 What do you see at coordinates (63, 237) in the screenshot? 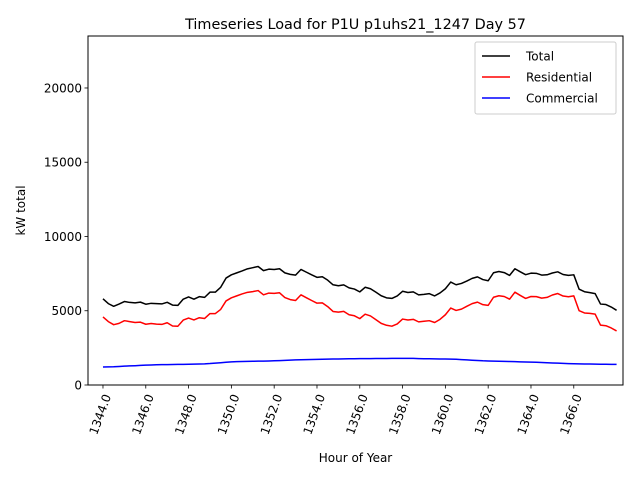
I see `y-tick-label: 10000` at bounding box center [63, 237].